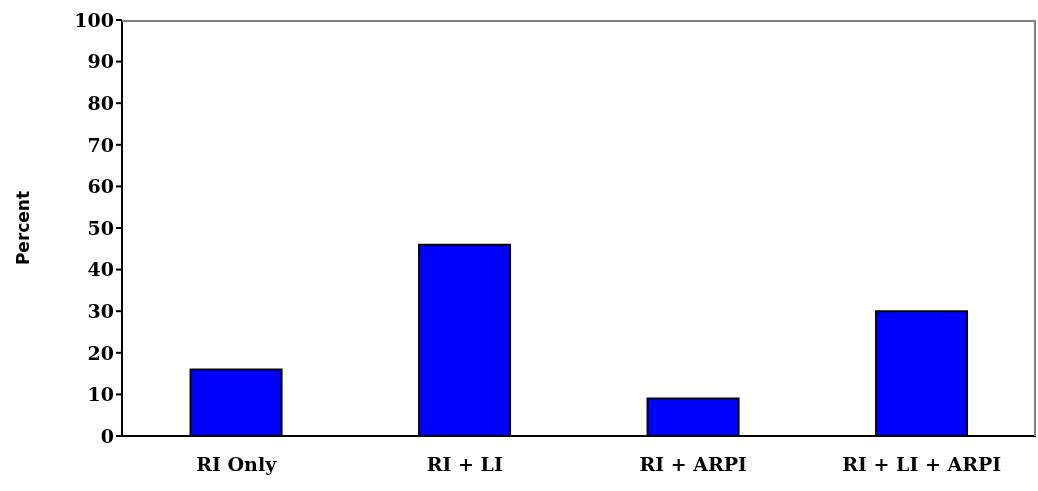 The width and height of the screenshot is (1038, 491). Describe the element at coordinates (100, 394) in the screenshot. I see `y-tick-label: 10` at that location.